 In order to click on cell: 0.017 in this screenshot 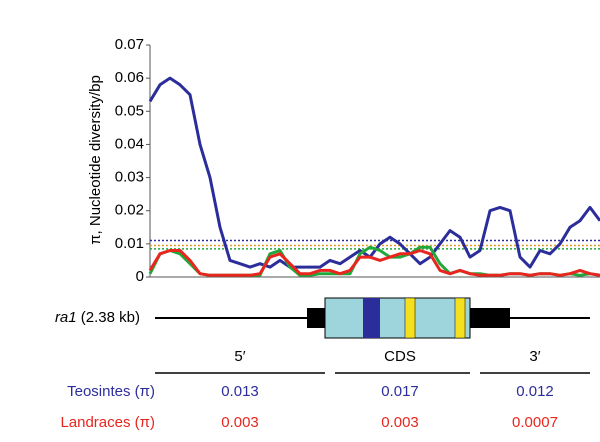, I will do `click(400, 391)`.